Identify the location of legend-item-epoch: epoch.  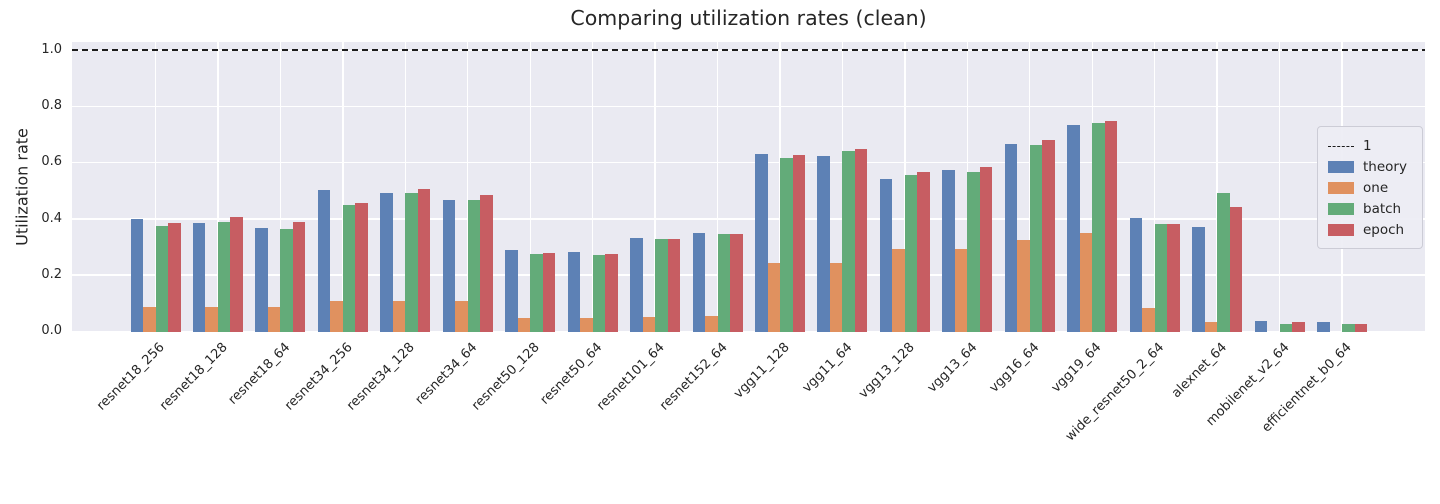
(1370, 230).